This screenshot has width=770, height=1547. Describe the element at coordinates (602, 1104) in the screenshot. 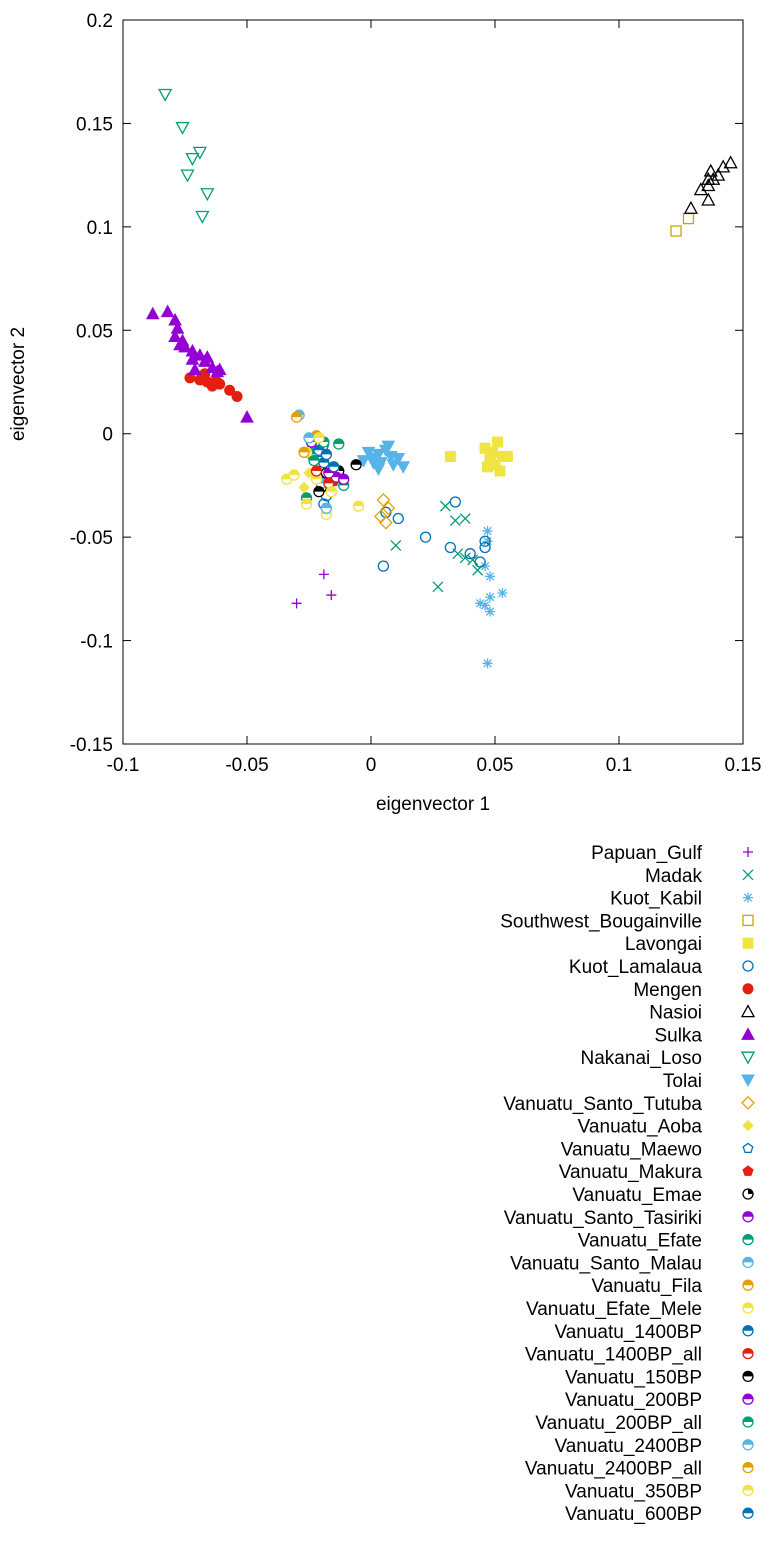

I see `legend-label: Vanuatu_Santo_Tutuba` at that location.